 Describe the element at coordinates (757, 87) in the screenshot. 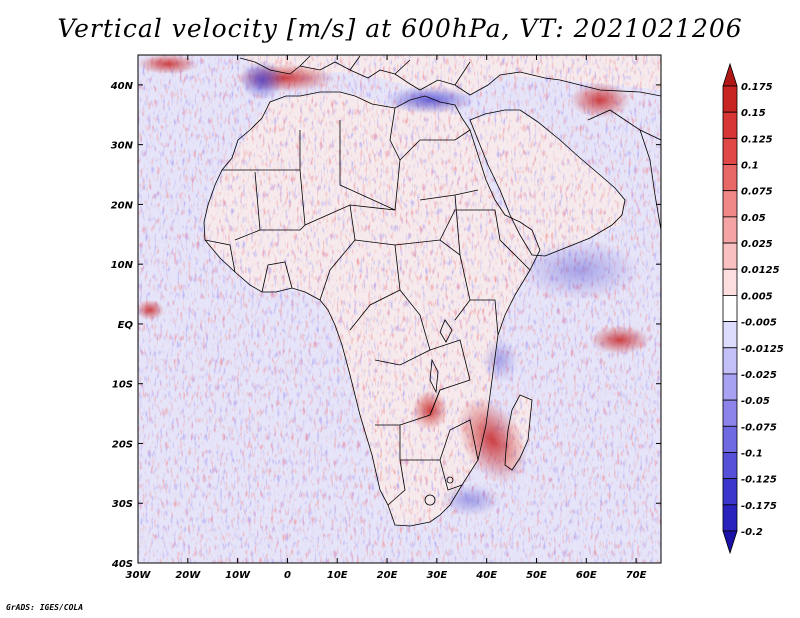

I see `colorbar-label: 0.175` at that location.